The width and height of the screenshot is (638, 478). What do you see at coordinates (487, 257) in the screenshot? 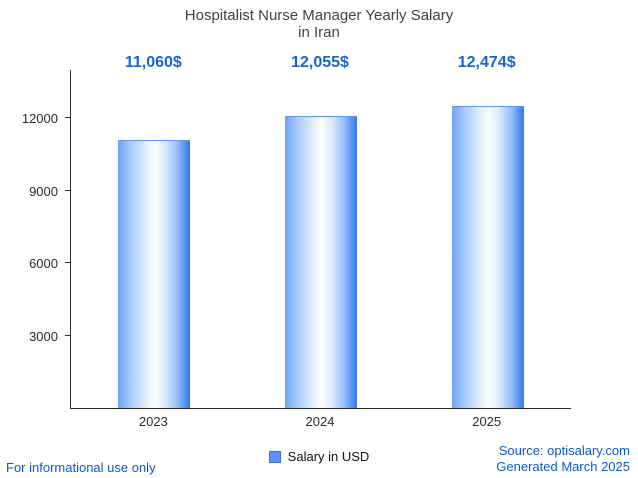
I see `bar-2025` at bounding box center [487, 257].